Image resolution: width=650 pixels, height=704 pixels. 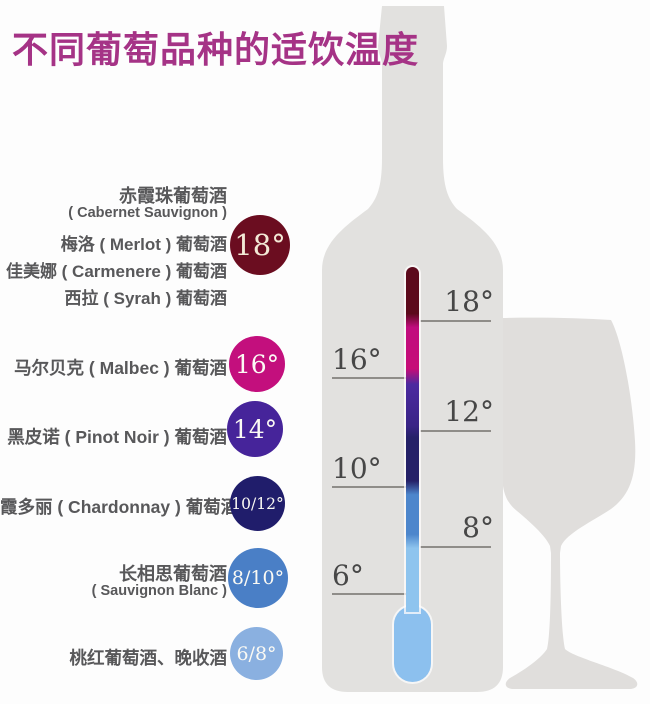 What do you see at coordinates (147, 213) in the screenshot?
I see `wine-name-latin: ( Cabernet Sauvignon )` at bounding box center [147, 213].